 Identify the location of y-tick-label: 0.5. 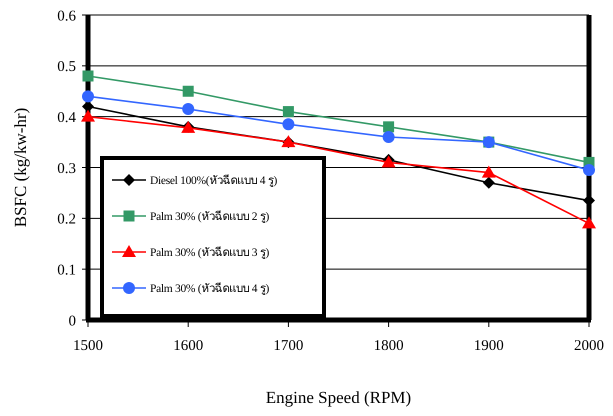
(66, 67).